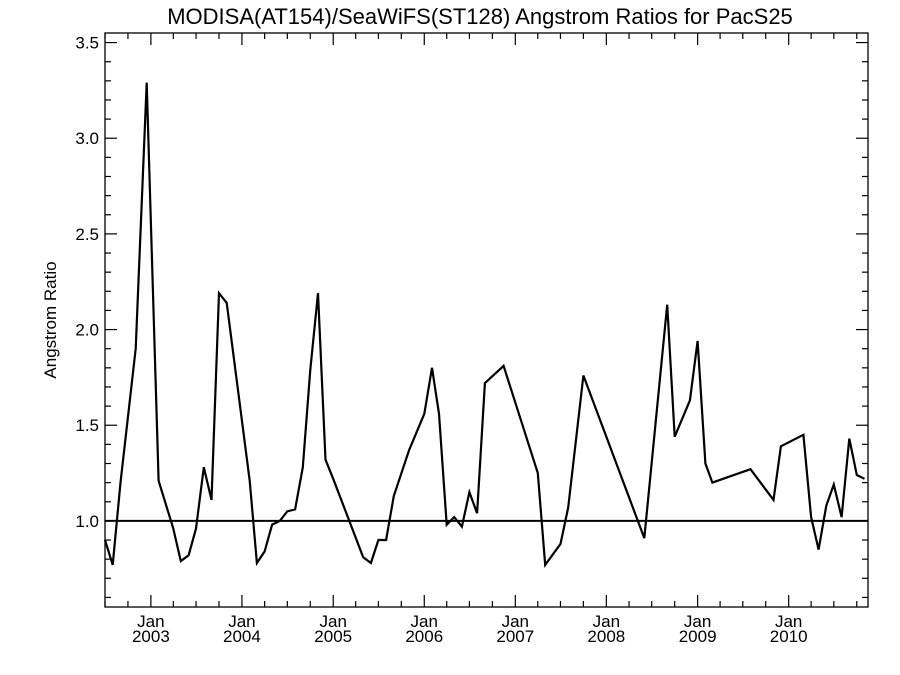 The height and width of the screenshot is (675, 900). Describe the element at coordinates (515, 636) in the screenshot. I see `x-tick-label-year: 2007` at that location.